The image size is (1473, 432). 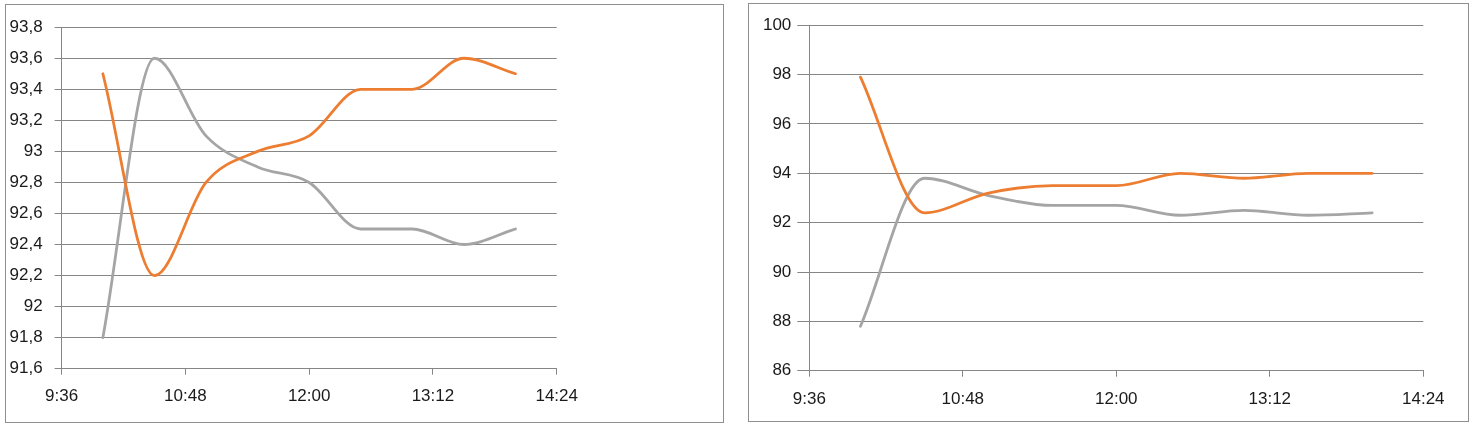 I want to click on y-tick-label: 93, so click(x=33, y=151).